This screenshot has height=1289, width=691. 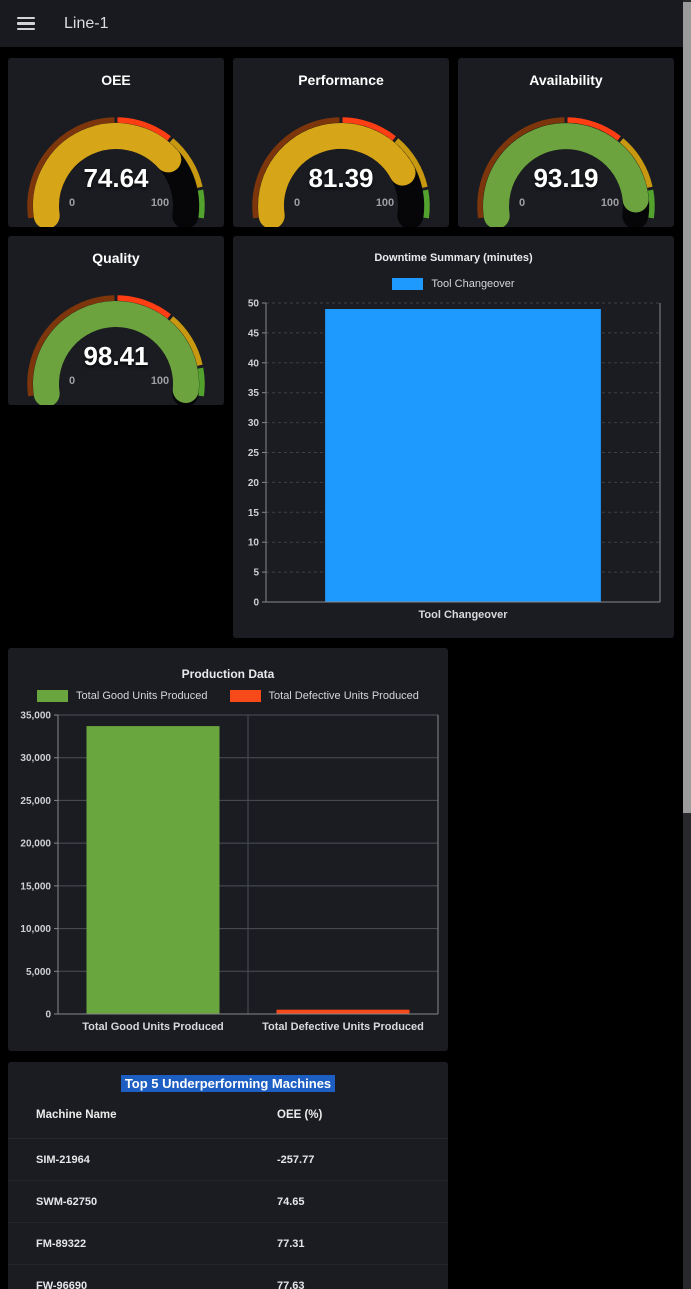 I want to click on machine-name-cell: SWM-62750, so click(x=67, y=1201).